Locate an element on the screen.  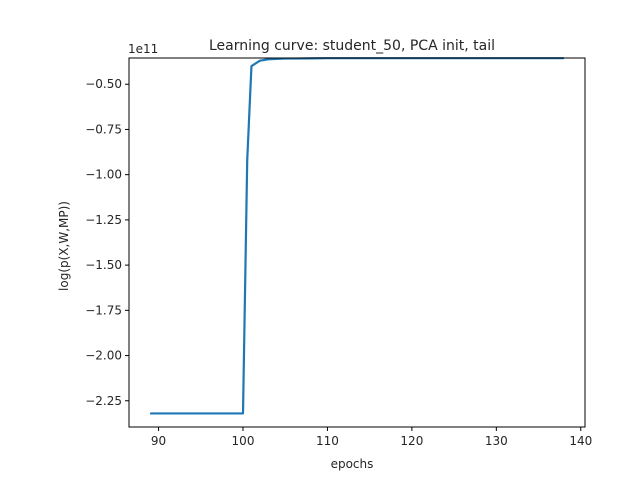
y-tick-label: −1.75 is located at coordinates (103, 310).